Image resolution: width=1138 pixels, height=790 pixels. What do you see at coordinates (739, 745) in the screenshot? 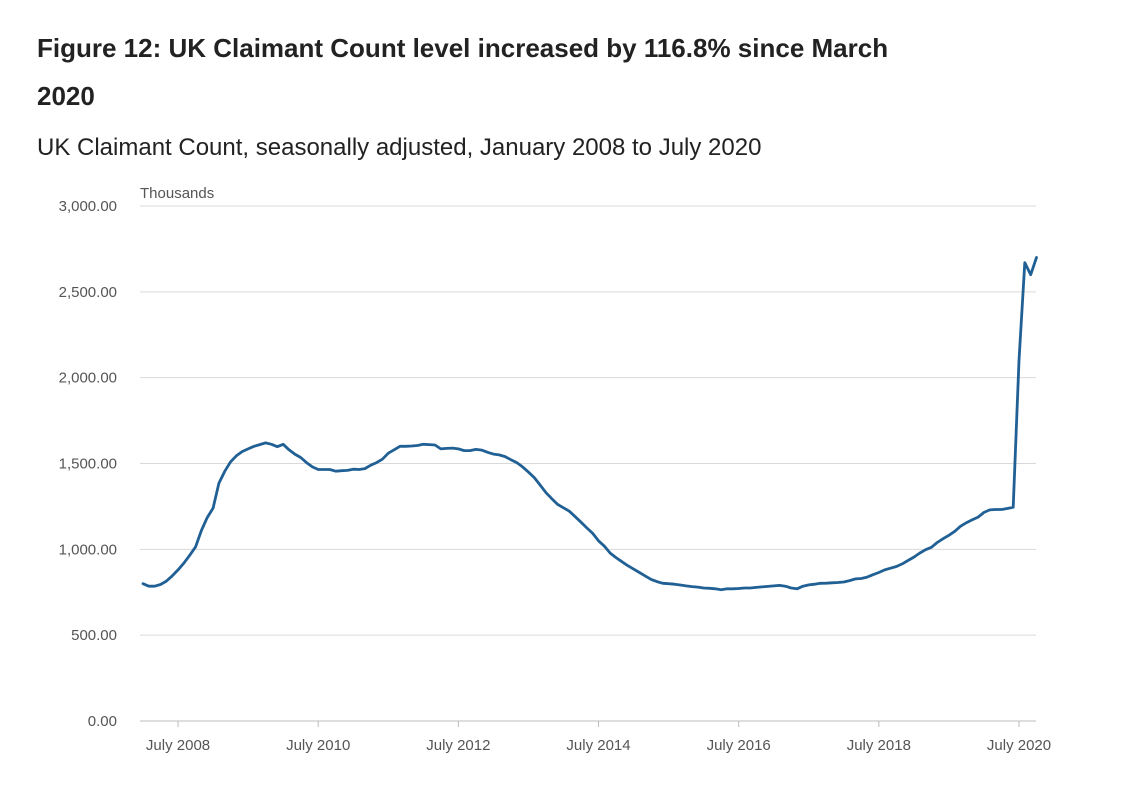
I see `x-tick-label: July 2016` at bounding box center [739, 745].